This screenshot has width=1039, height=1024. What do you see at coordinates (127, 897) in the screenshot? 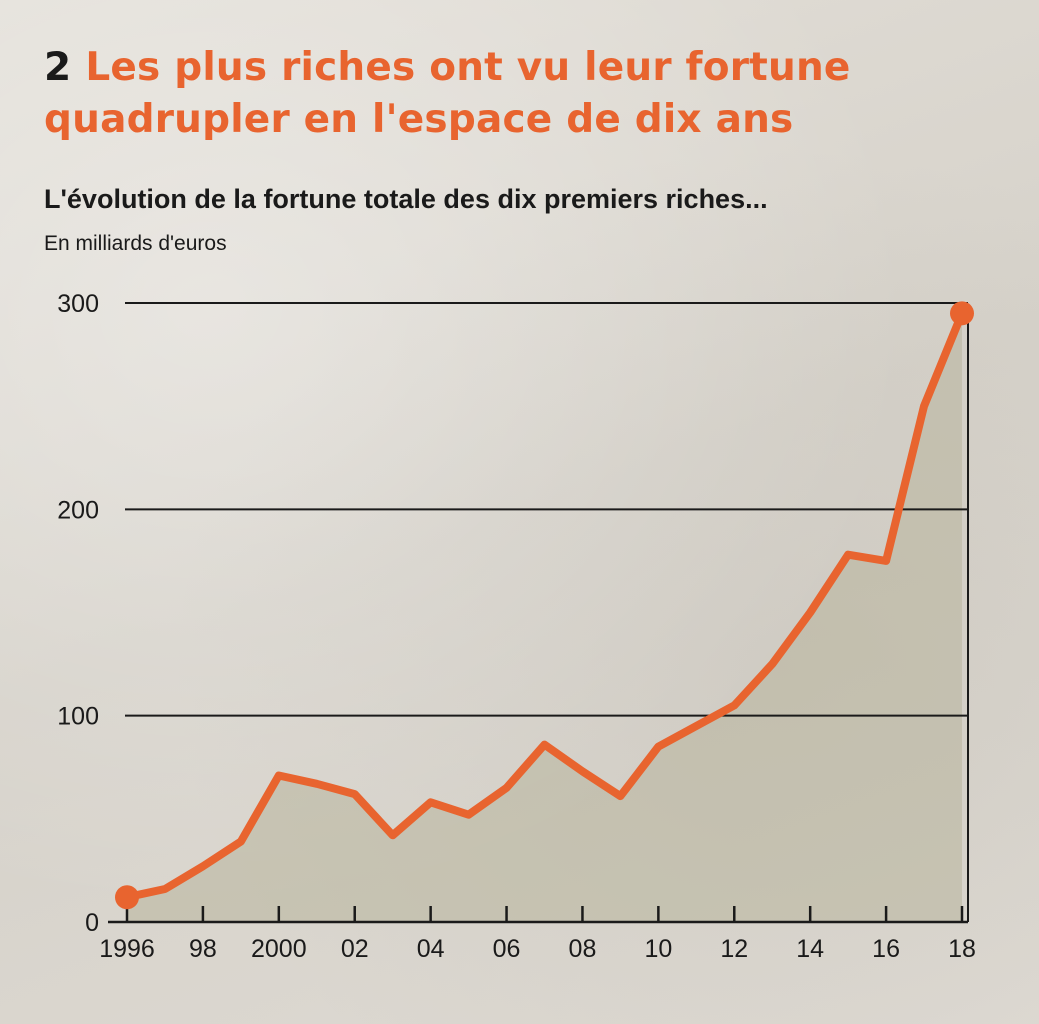
I see `start-point-marker` at bounding box center [127, 897].